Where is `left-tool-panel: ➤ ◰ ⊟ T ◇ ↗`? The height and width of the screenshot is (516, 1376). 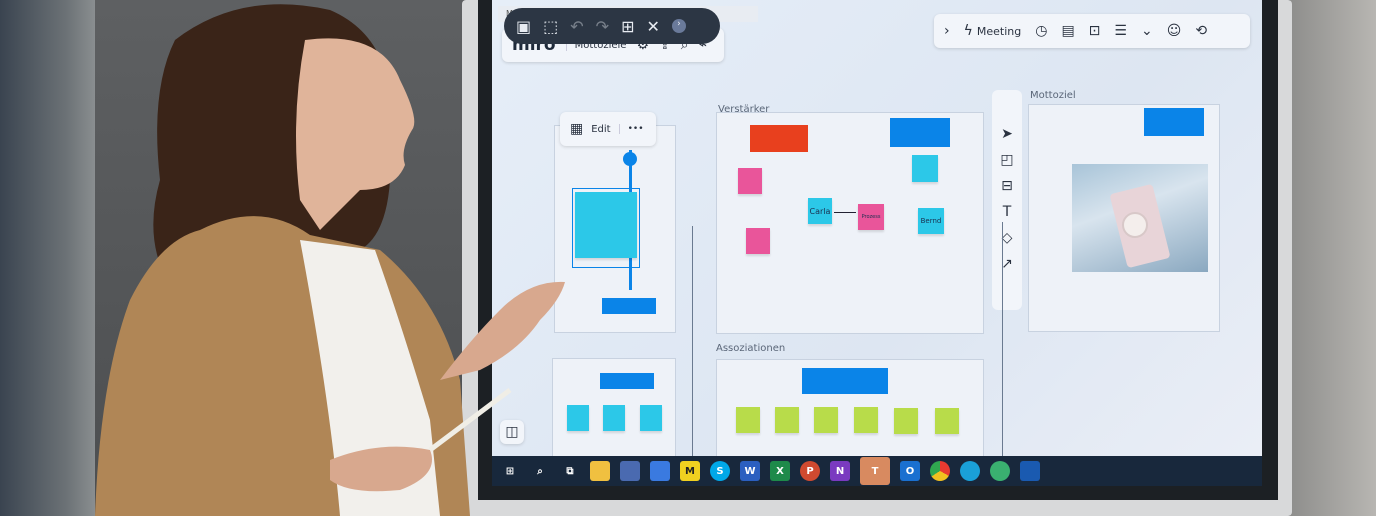 left-tool-panel: ➤ ◰ ⊟ T ◇ ↗ is located at coordinates (1007, 200).